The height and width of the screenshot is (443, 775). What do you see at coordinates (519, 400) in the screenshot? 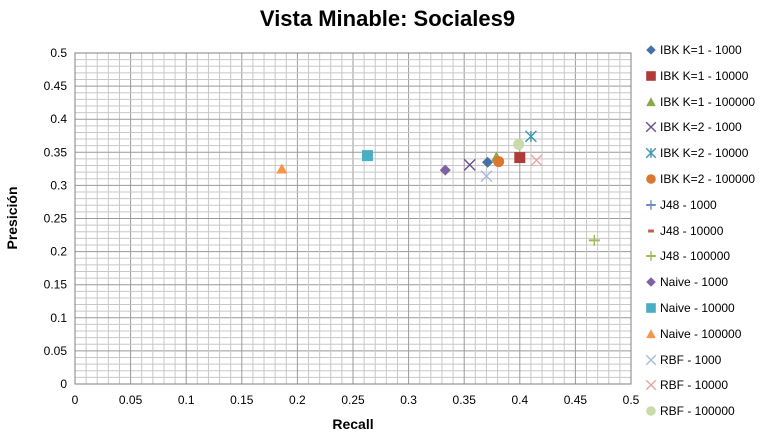
I see `x-tick-label: 0.4` at bounding box center [519, 400].